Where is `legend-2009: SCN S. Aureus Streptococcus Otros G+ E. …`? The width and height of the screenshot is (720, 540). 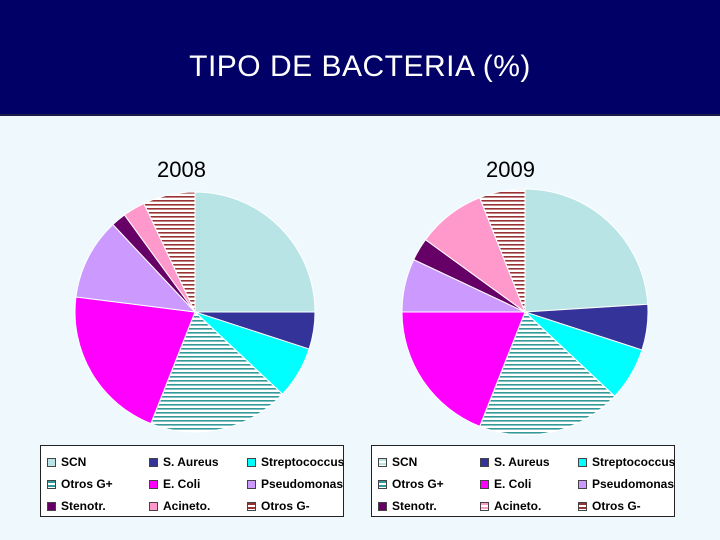
legend-2009: SCN S. Aureus Streptococcus Otros G+ E. … is located at coordinates (523, 481).